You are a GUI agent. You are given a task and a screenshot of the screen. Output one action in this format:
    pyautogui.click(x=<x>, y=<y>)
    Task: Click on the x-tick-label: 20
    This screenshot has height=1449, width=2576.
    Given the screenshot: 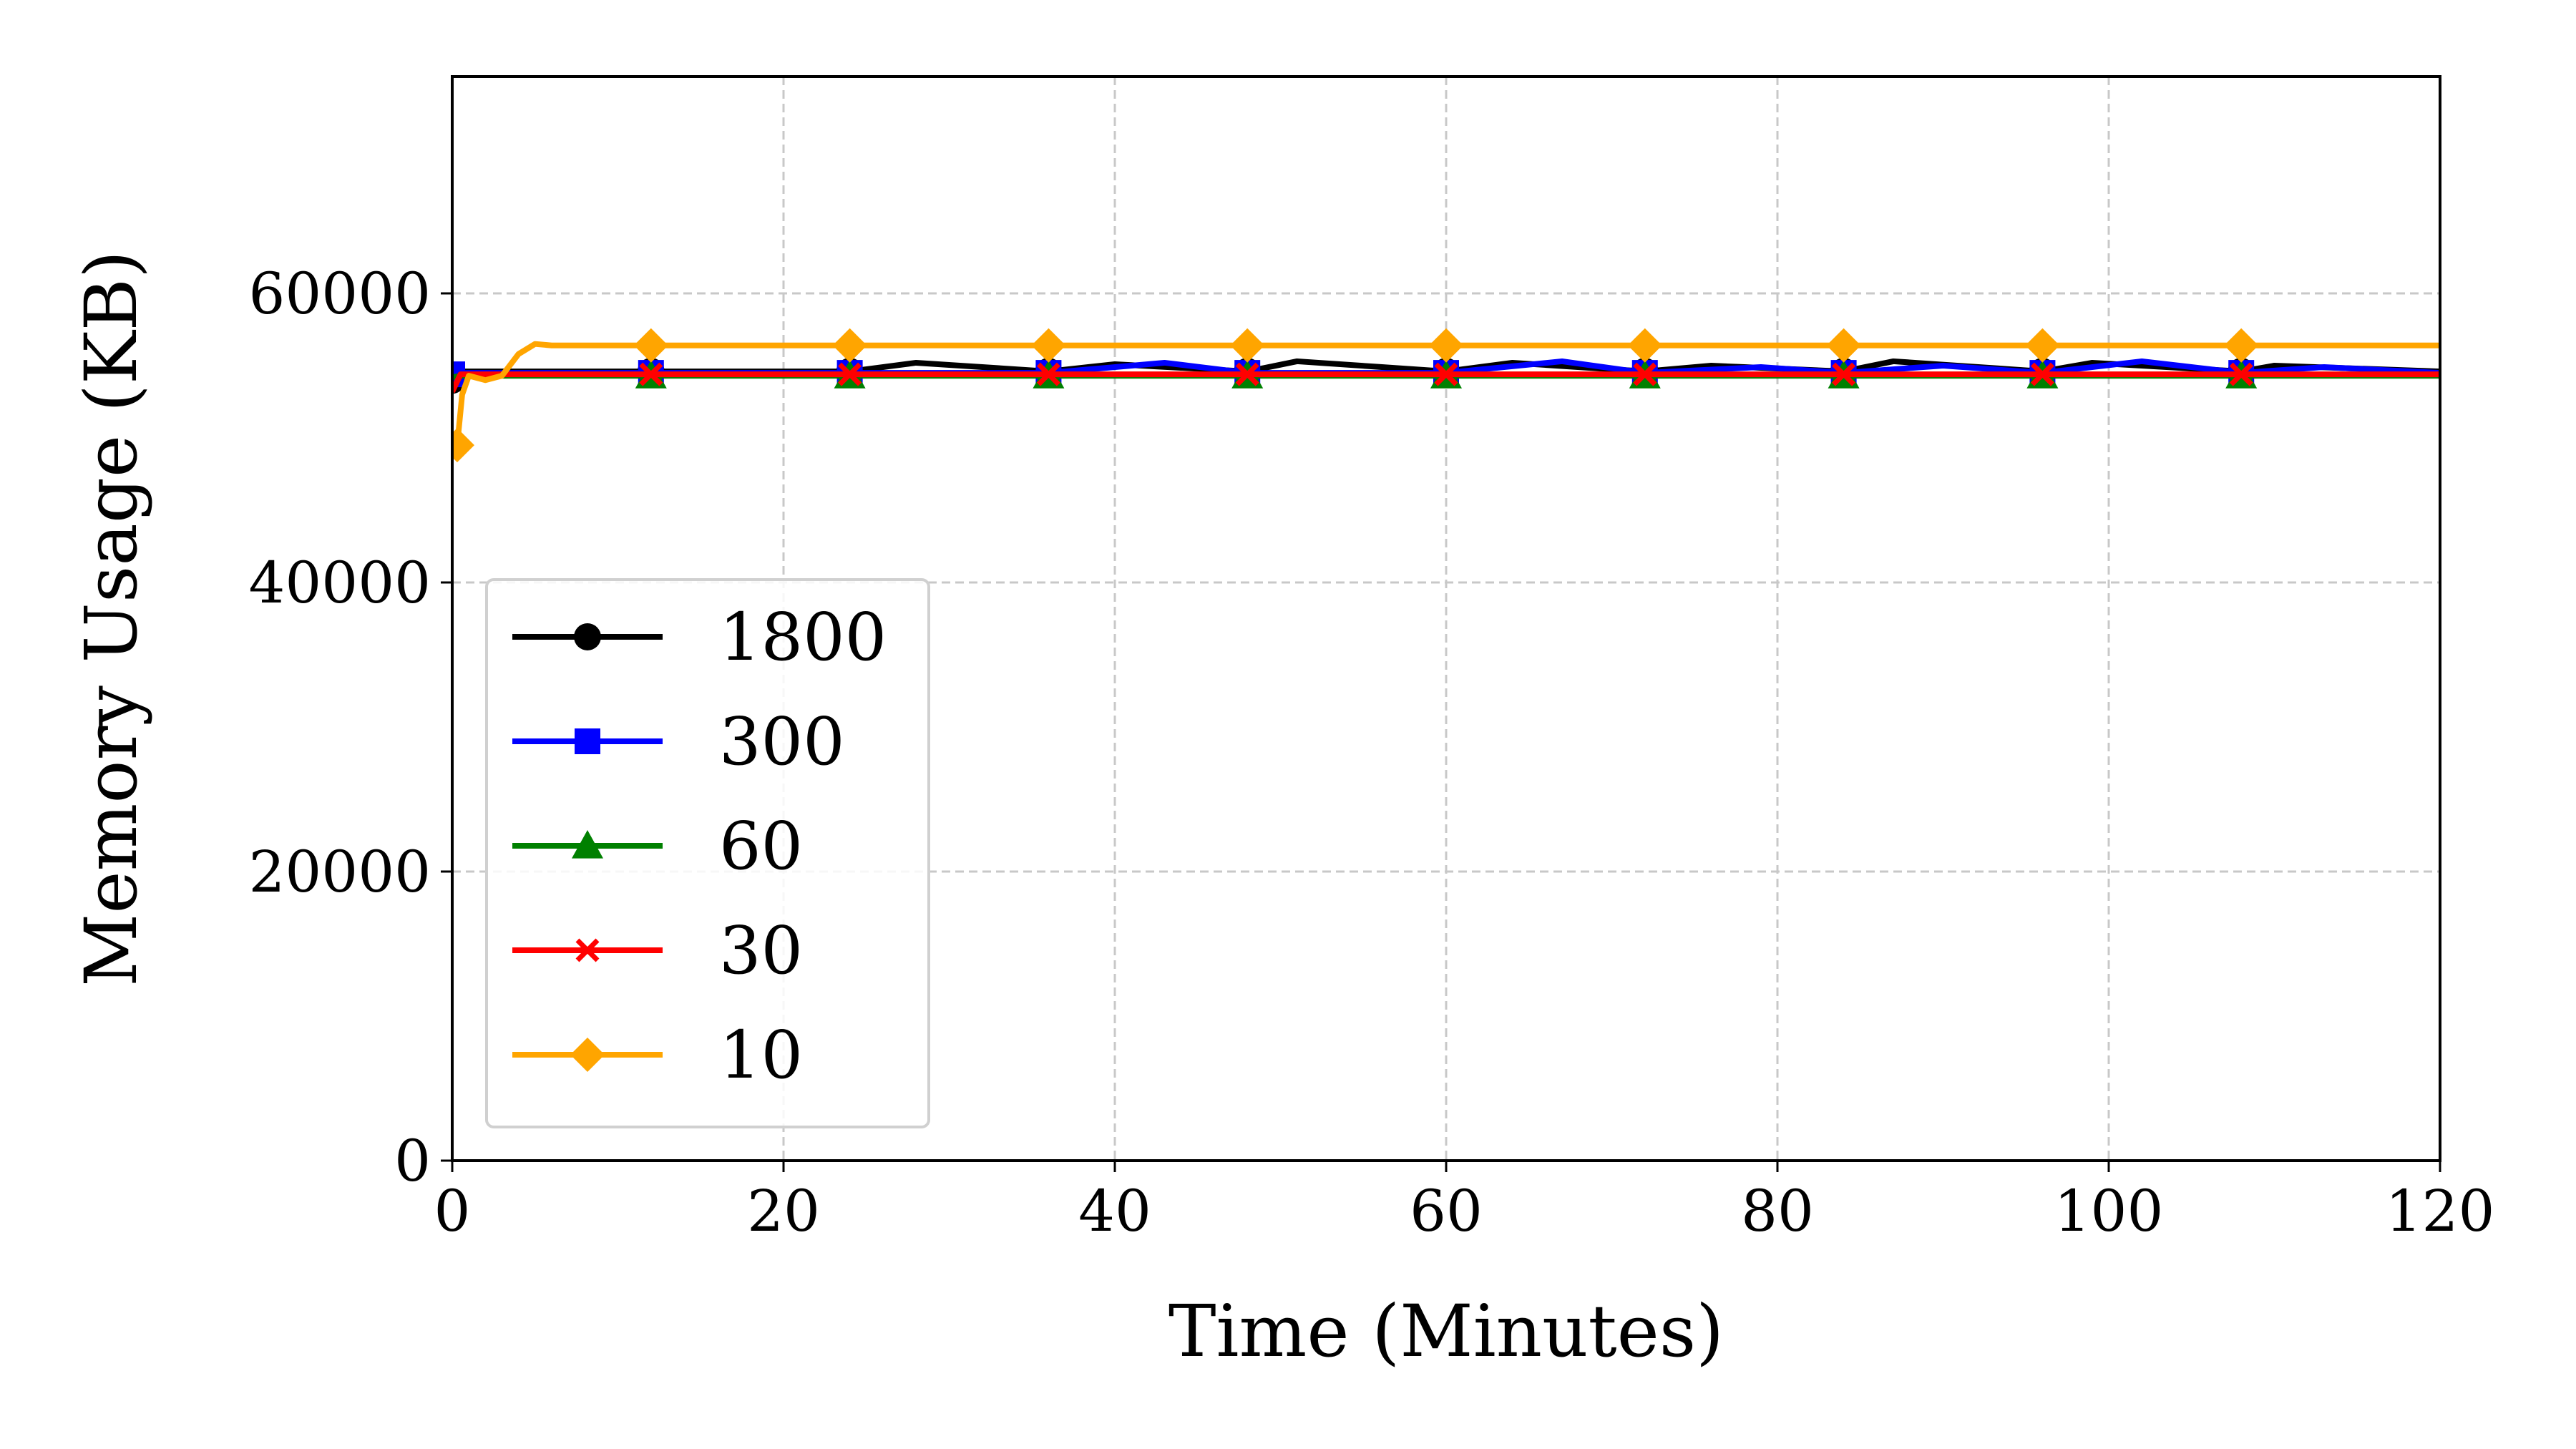 What is the action you would take?
    pyautogui.click(x=783, y=1211)
    